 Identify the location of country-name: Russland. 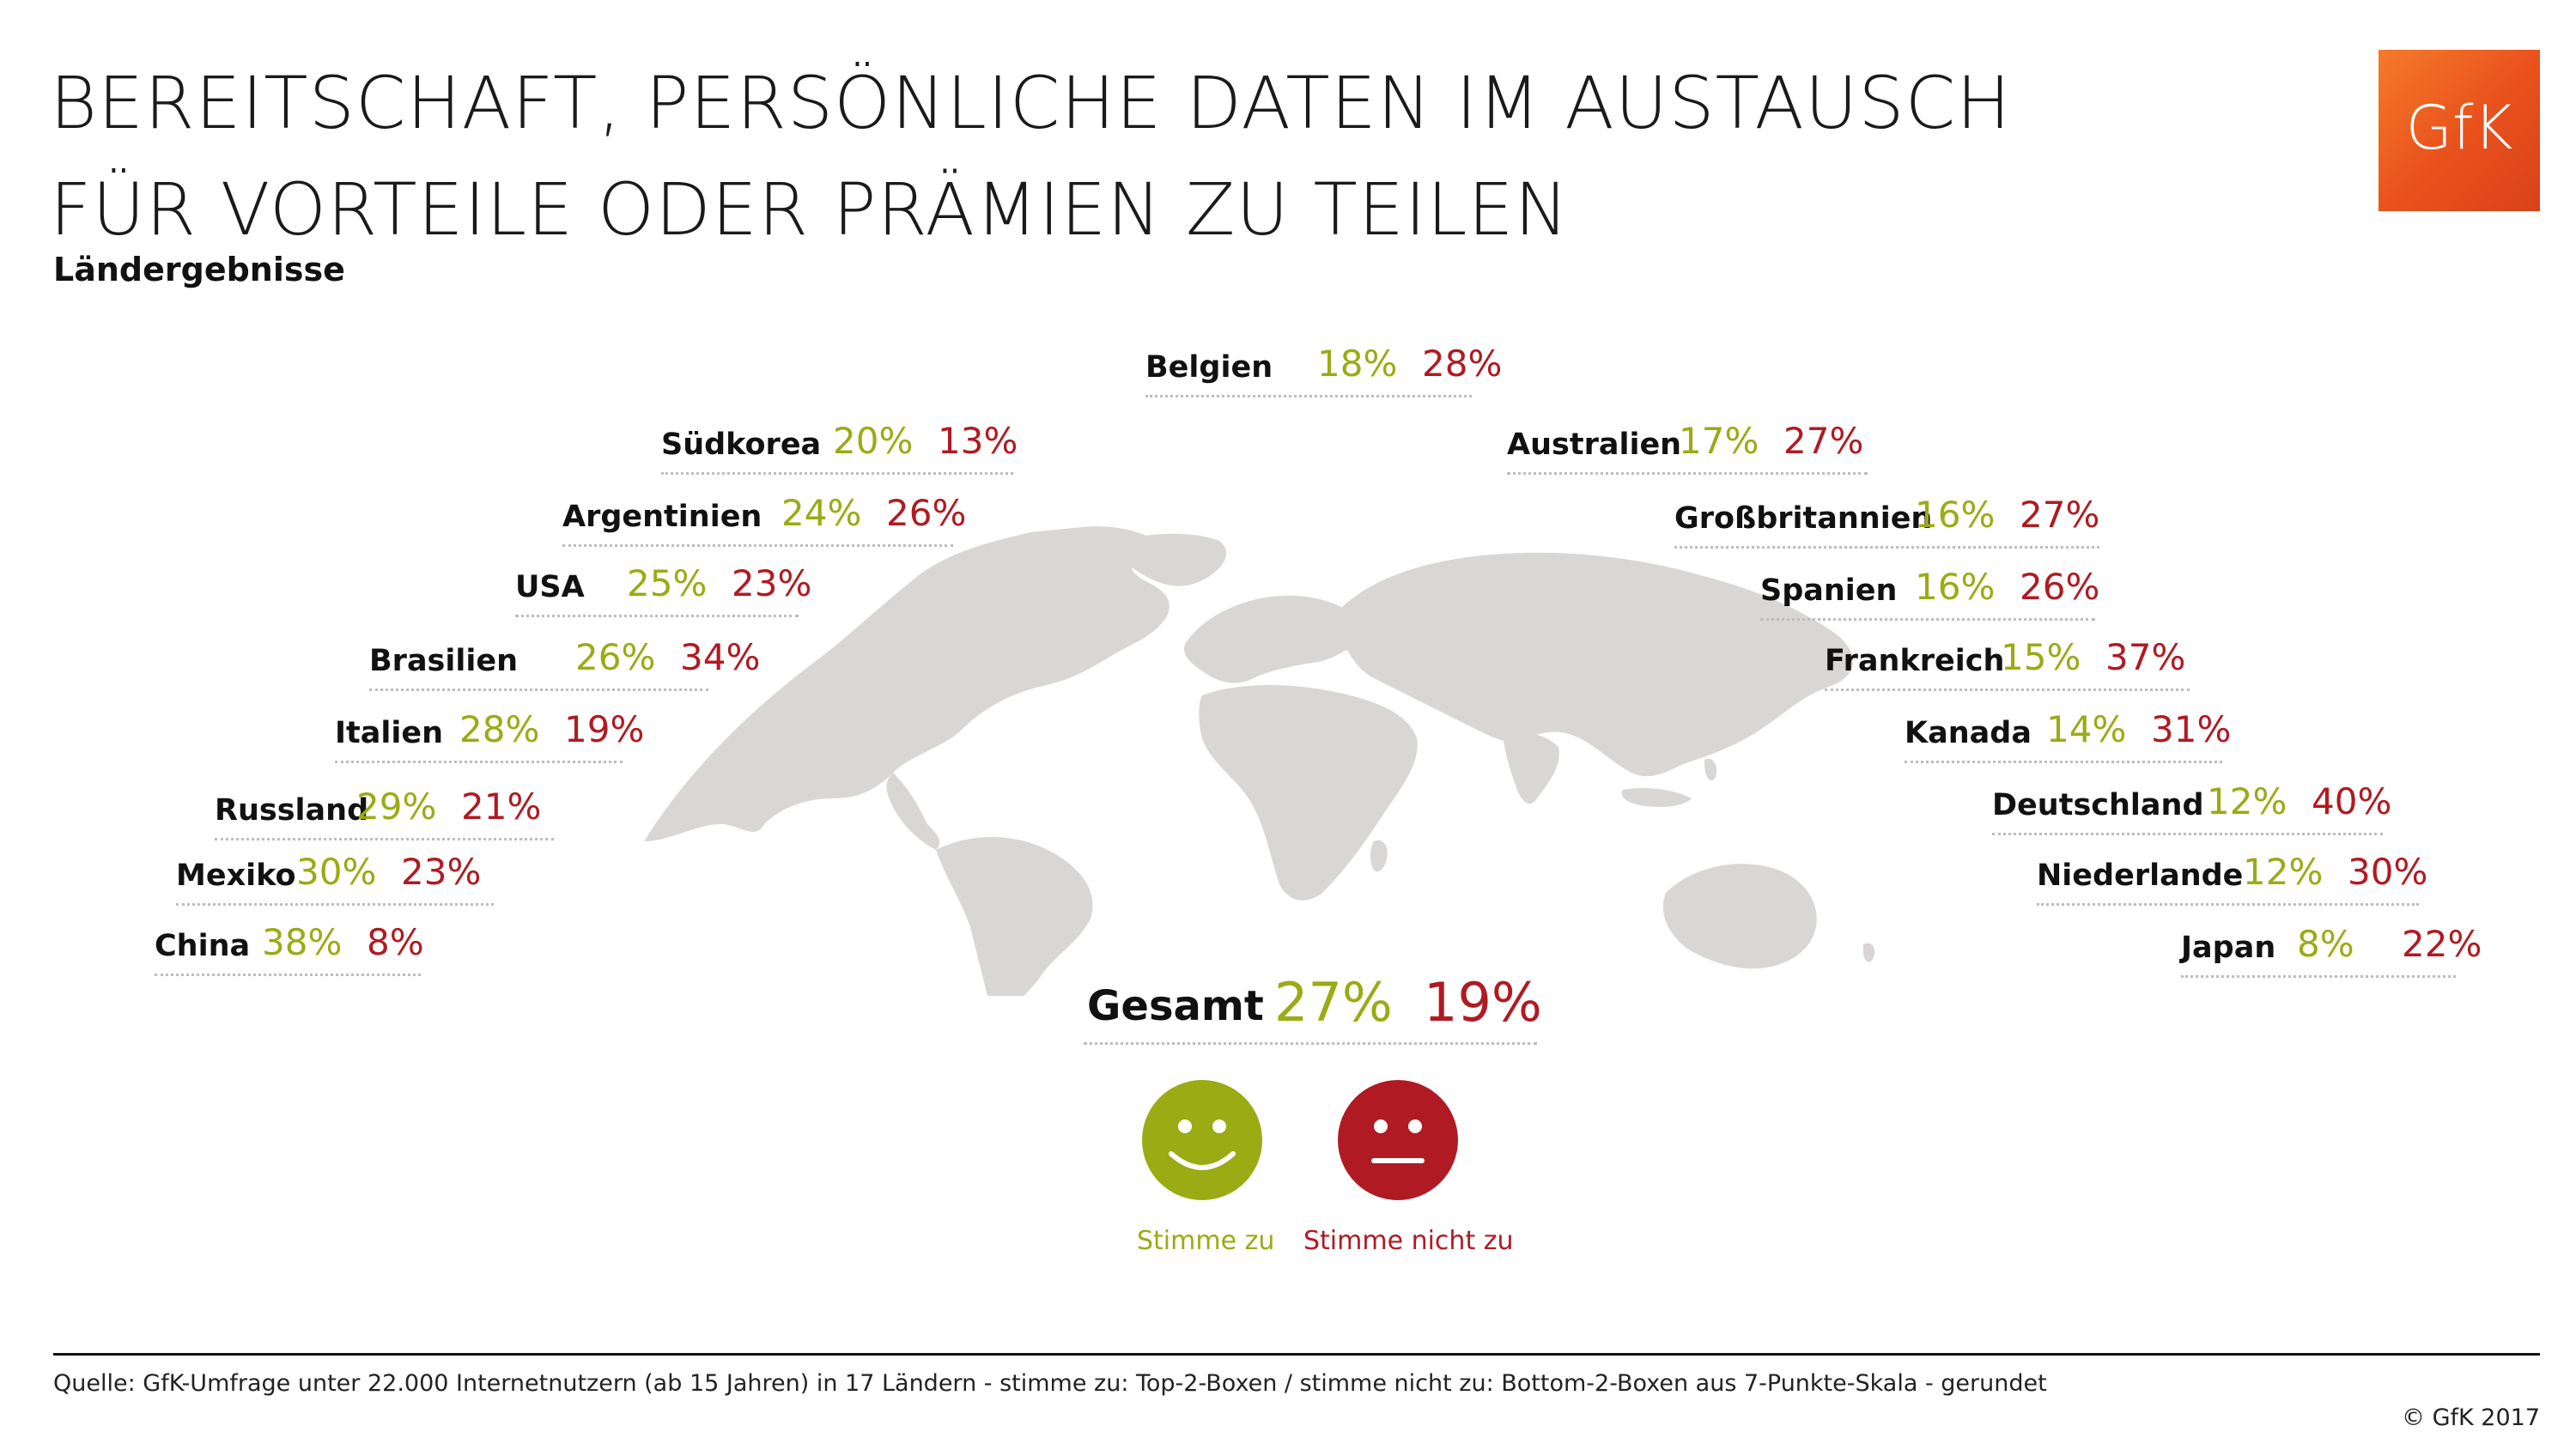
(292, 811).